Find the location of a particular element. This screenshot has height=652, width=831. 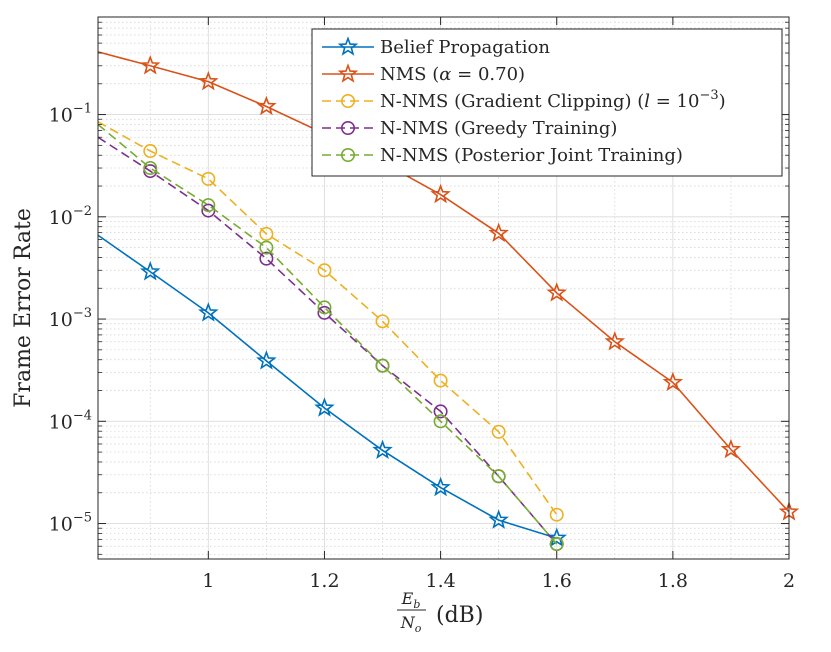

legend-entry: N-NMS (Posterior Joint Training) is located at coordinates (502, 155).